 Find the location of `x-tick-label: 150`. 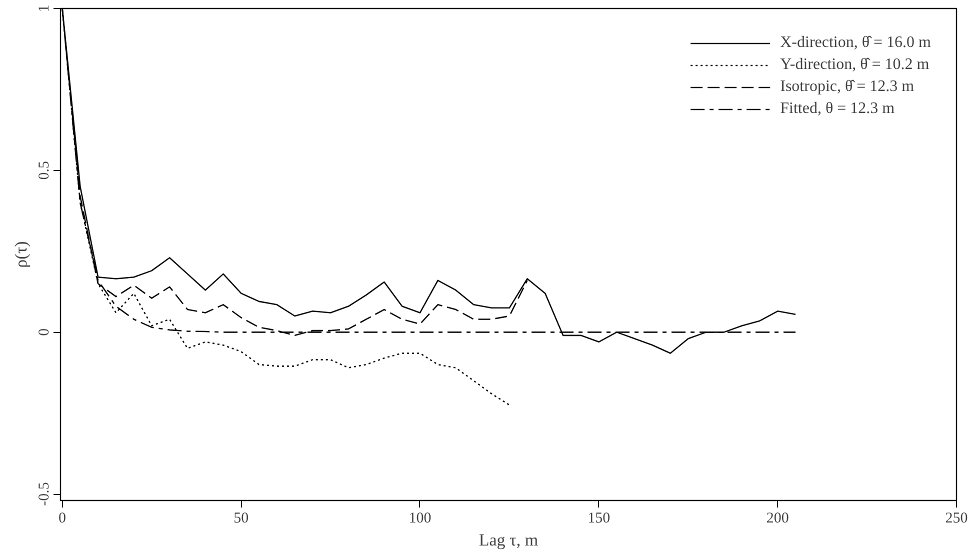

x-tick-label: 150 is located at coordinates (599, 518).